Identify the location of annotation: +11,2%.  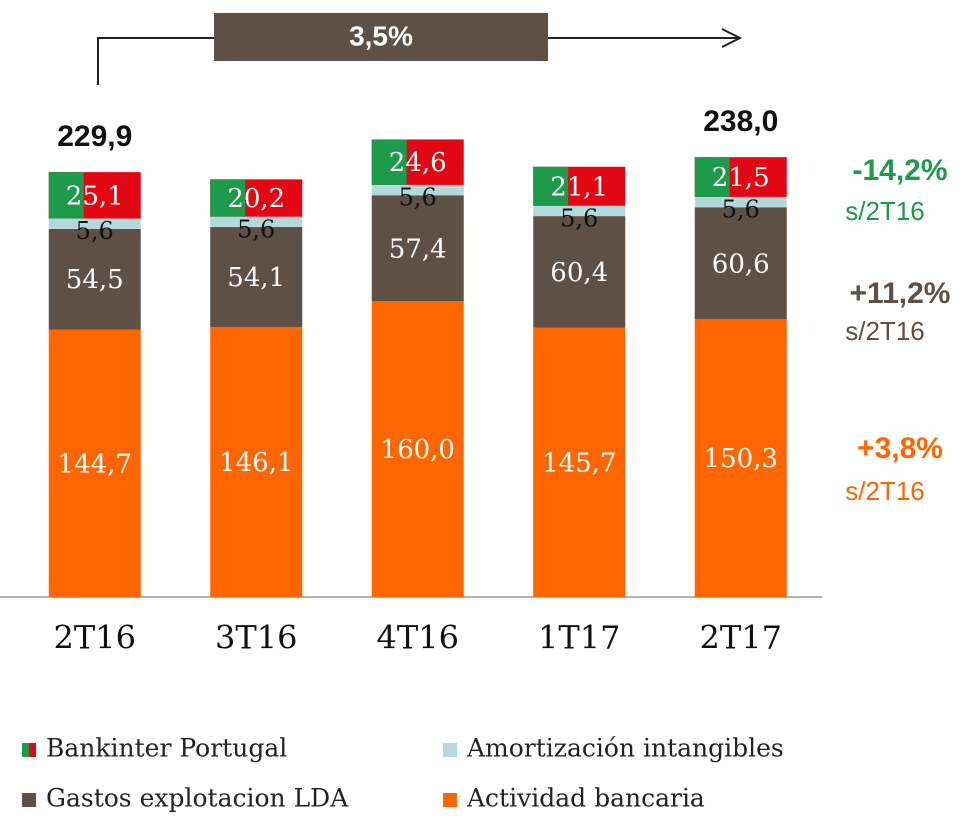
(900, 293).